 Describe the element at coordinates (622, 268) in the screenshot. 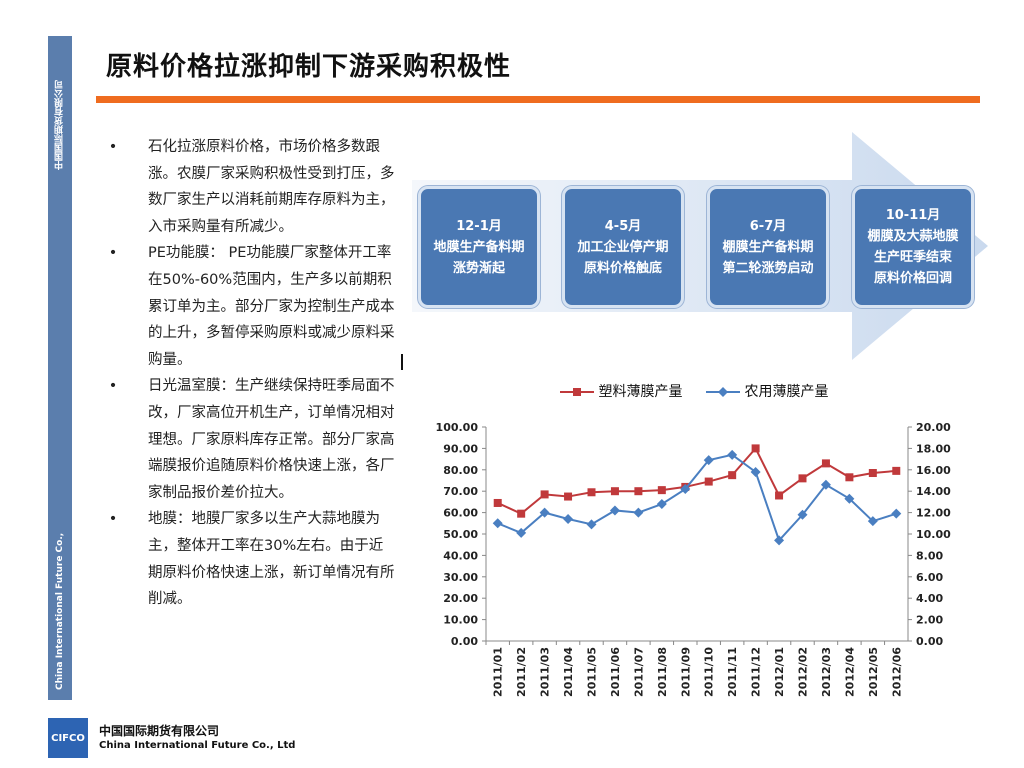

I see `timeline-note: 原料价格触底` at that location.